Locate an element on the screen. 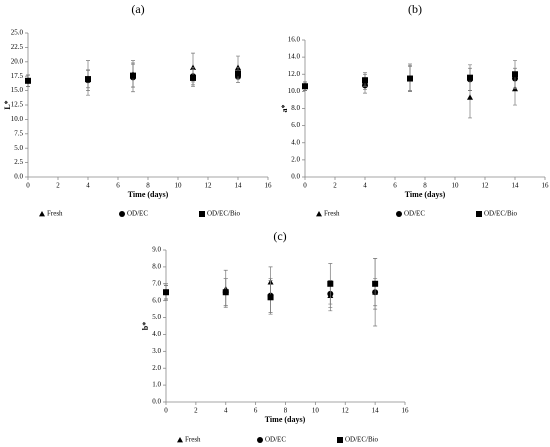 This screenshot has width=550, height=447. y-tick-label: 14.0 is located at coordinates (294, 57).